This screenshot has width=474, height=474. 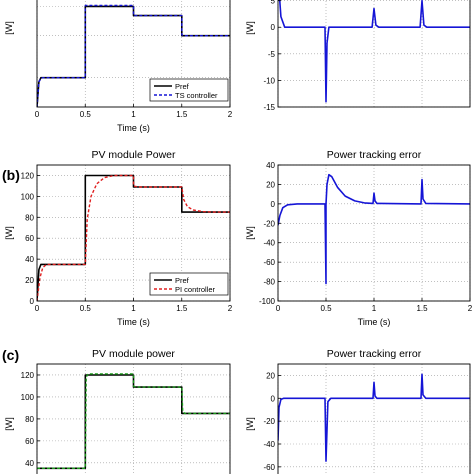 What do you see at coordinates (133, 155) in the screenshot?
I see `chart2-title: PV module Power` at bounding box center [133, 155].